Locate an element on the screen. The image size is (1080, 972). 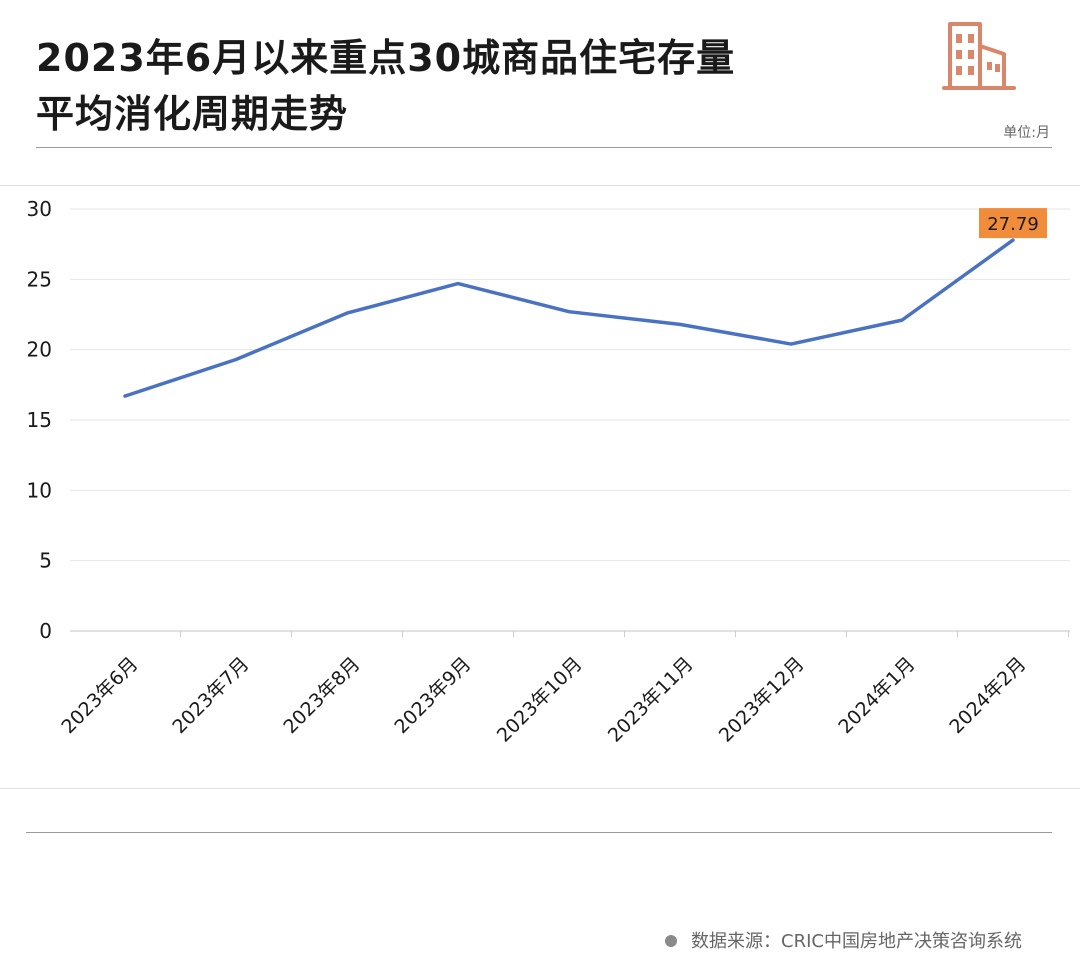
title-divider is located at coordinates (544, 147).